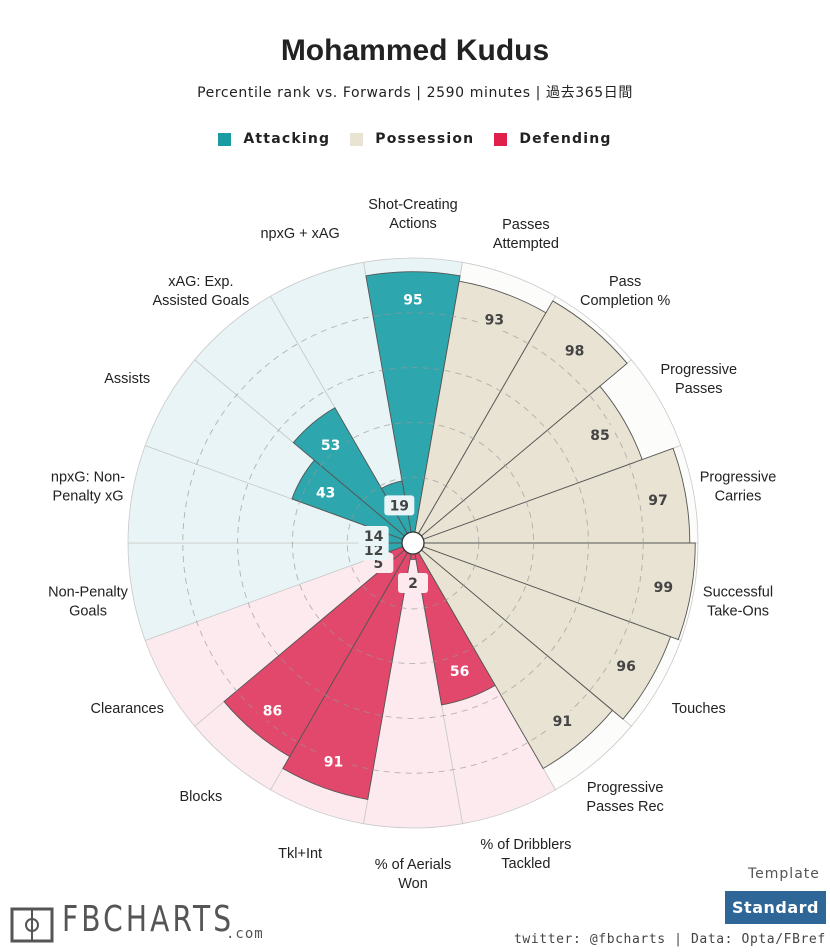  I want to click on center-hub, so click(413, 543).